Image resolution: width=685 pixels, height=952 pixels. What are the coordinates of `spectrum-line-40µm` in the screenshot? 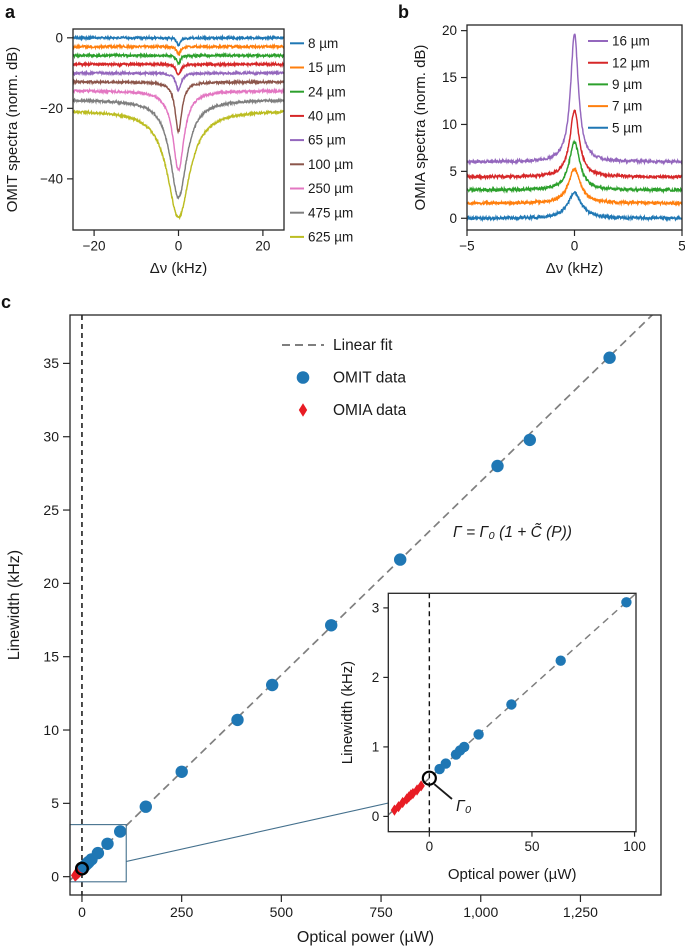 It's located at (178, 68).